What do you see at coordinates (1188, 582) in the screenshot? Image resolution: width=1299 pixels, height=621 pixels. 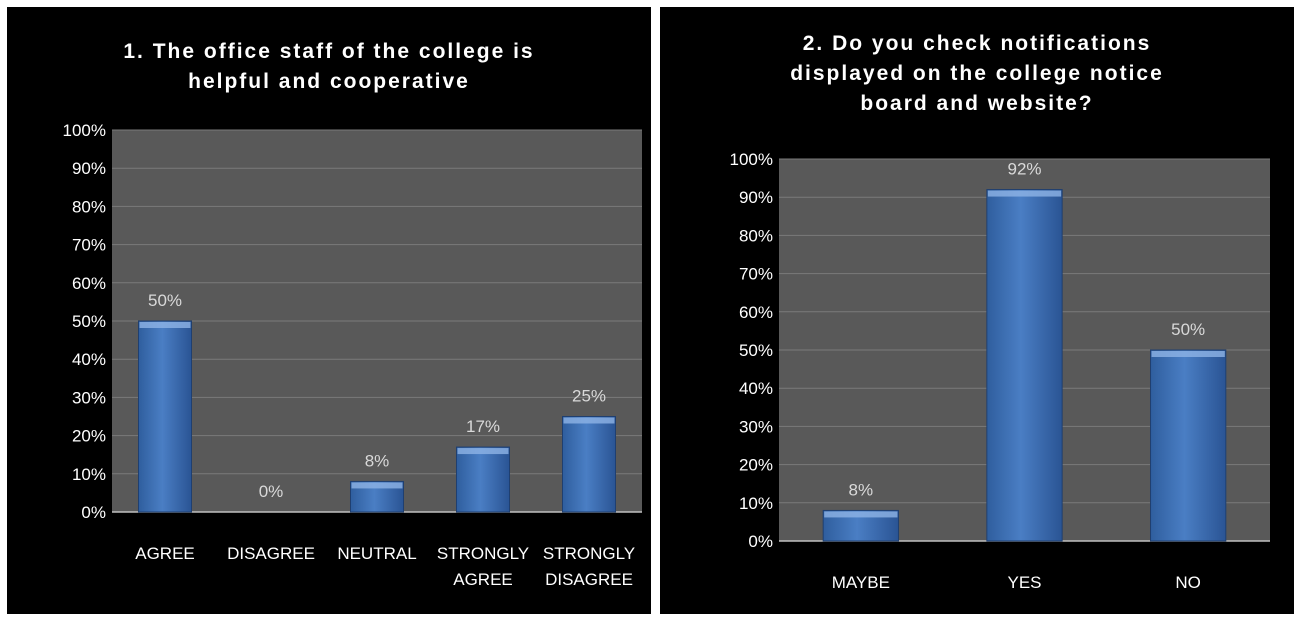 I see `x-tick-label: NO` at bounding box center [1188, 582].